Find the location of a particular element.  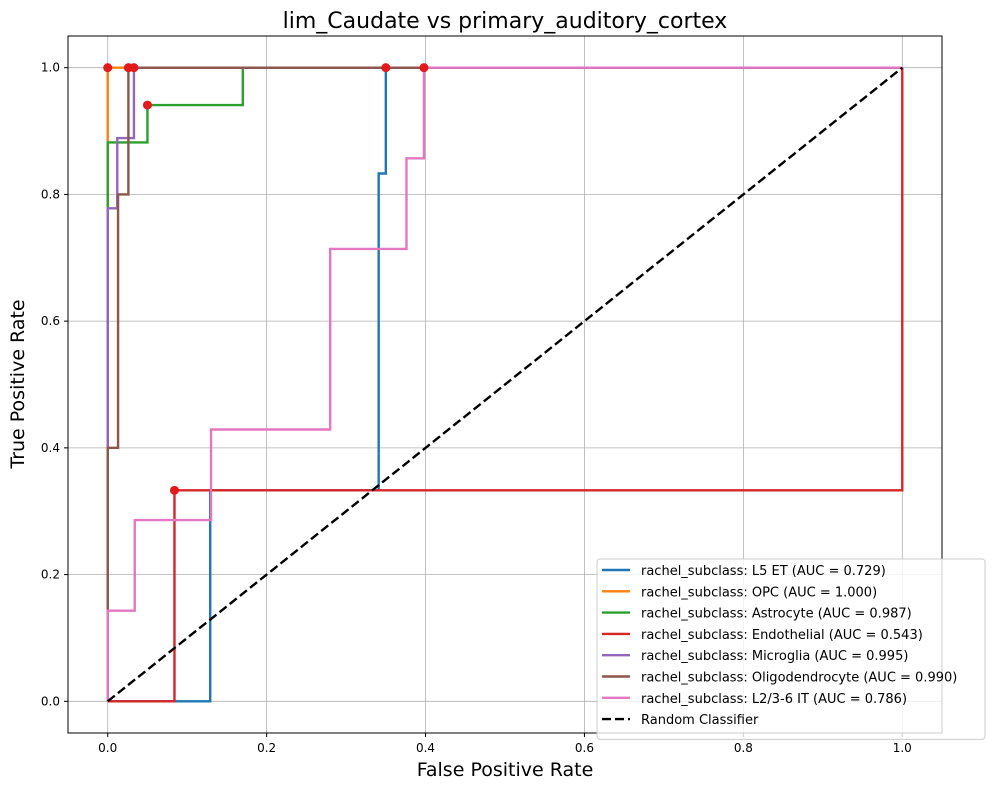

legend-label-1: rachel_subclass: OPC (AUC = 1.000) is located at coordinates (759, 592).